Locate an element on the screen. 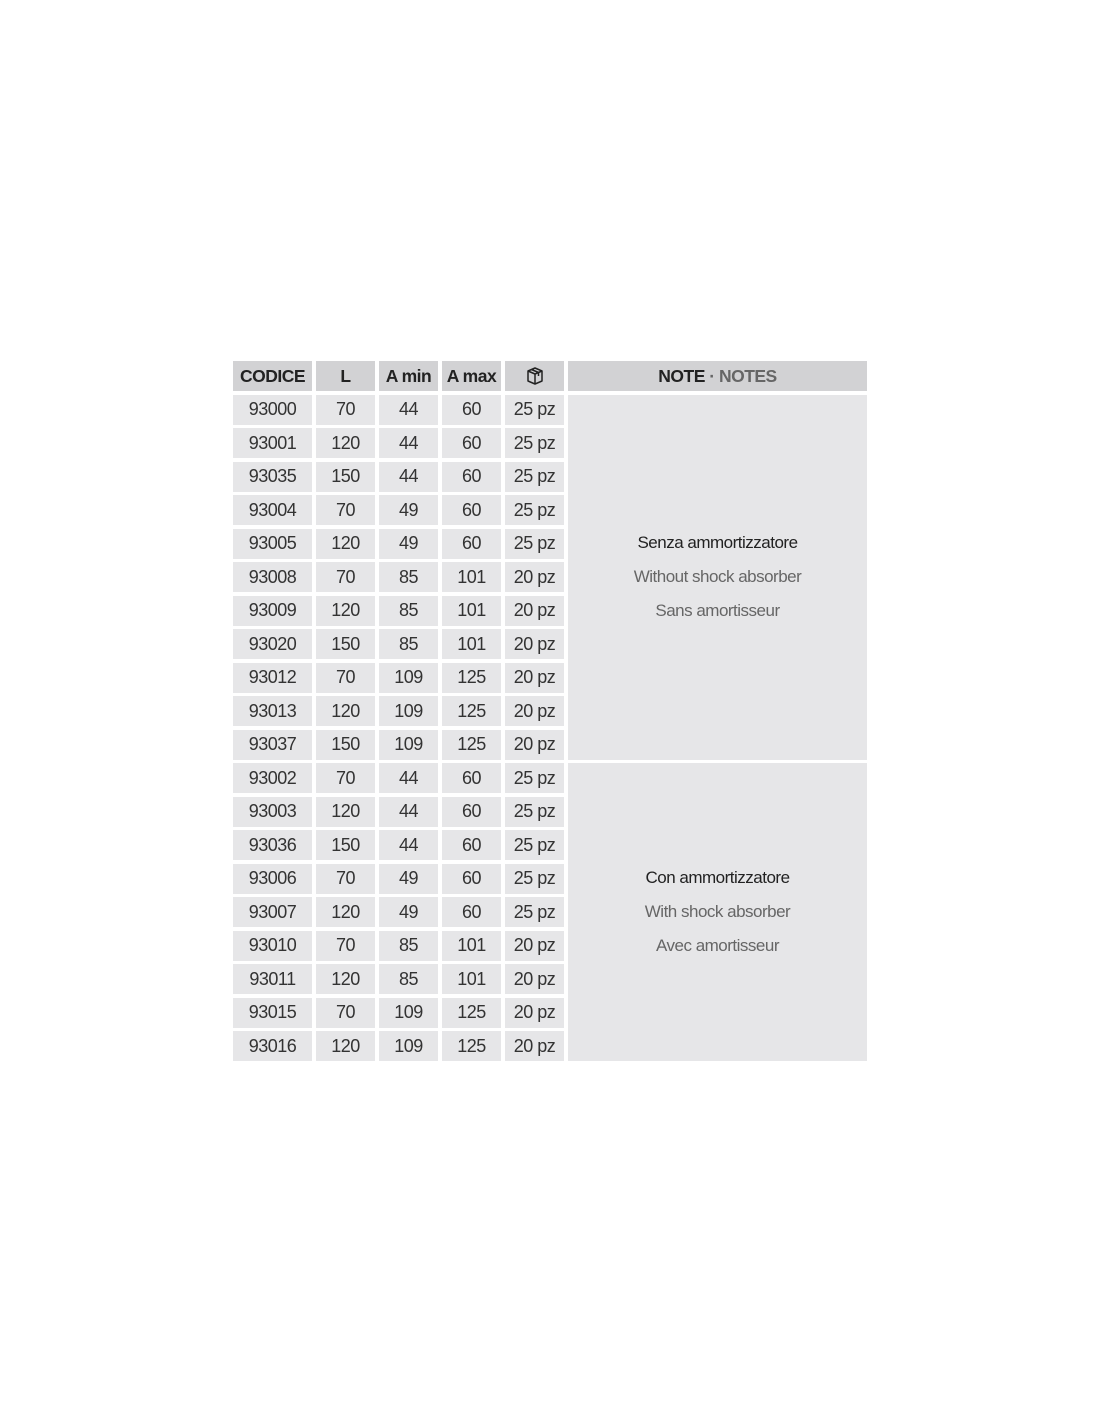  note-label: NOTE is located at coordinates (681, 375).